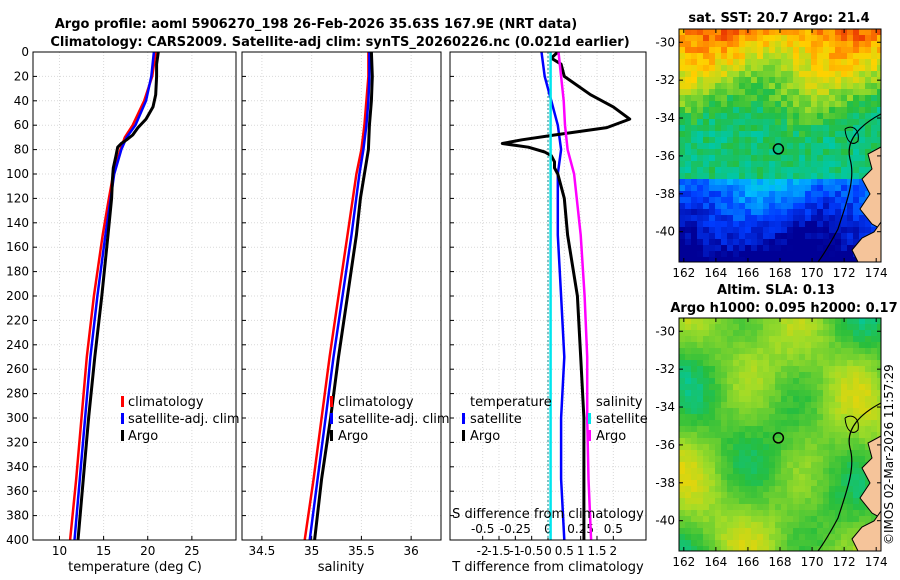 The height and width of the screenshot is (580, 900). I want to click on legend-label-clim: climatology, so click(166, 402).